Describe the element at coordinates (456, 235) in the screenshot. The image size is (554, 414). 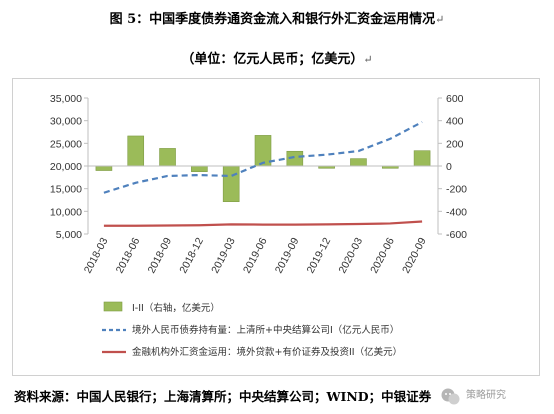
I see `right-tick-label: -600` at that location.